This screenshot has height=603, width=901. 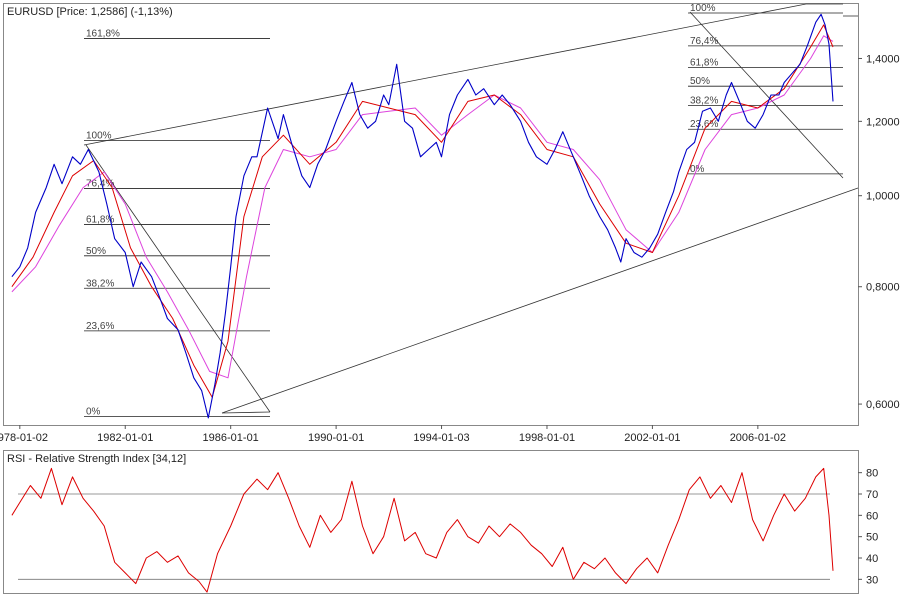 I want to click on fib-left-label-2: 76,4%, so click(x=100, y=183).